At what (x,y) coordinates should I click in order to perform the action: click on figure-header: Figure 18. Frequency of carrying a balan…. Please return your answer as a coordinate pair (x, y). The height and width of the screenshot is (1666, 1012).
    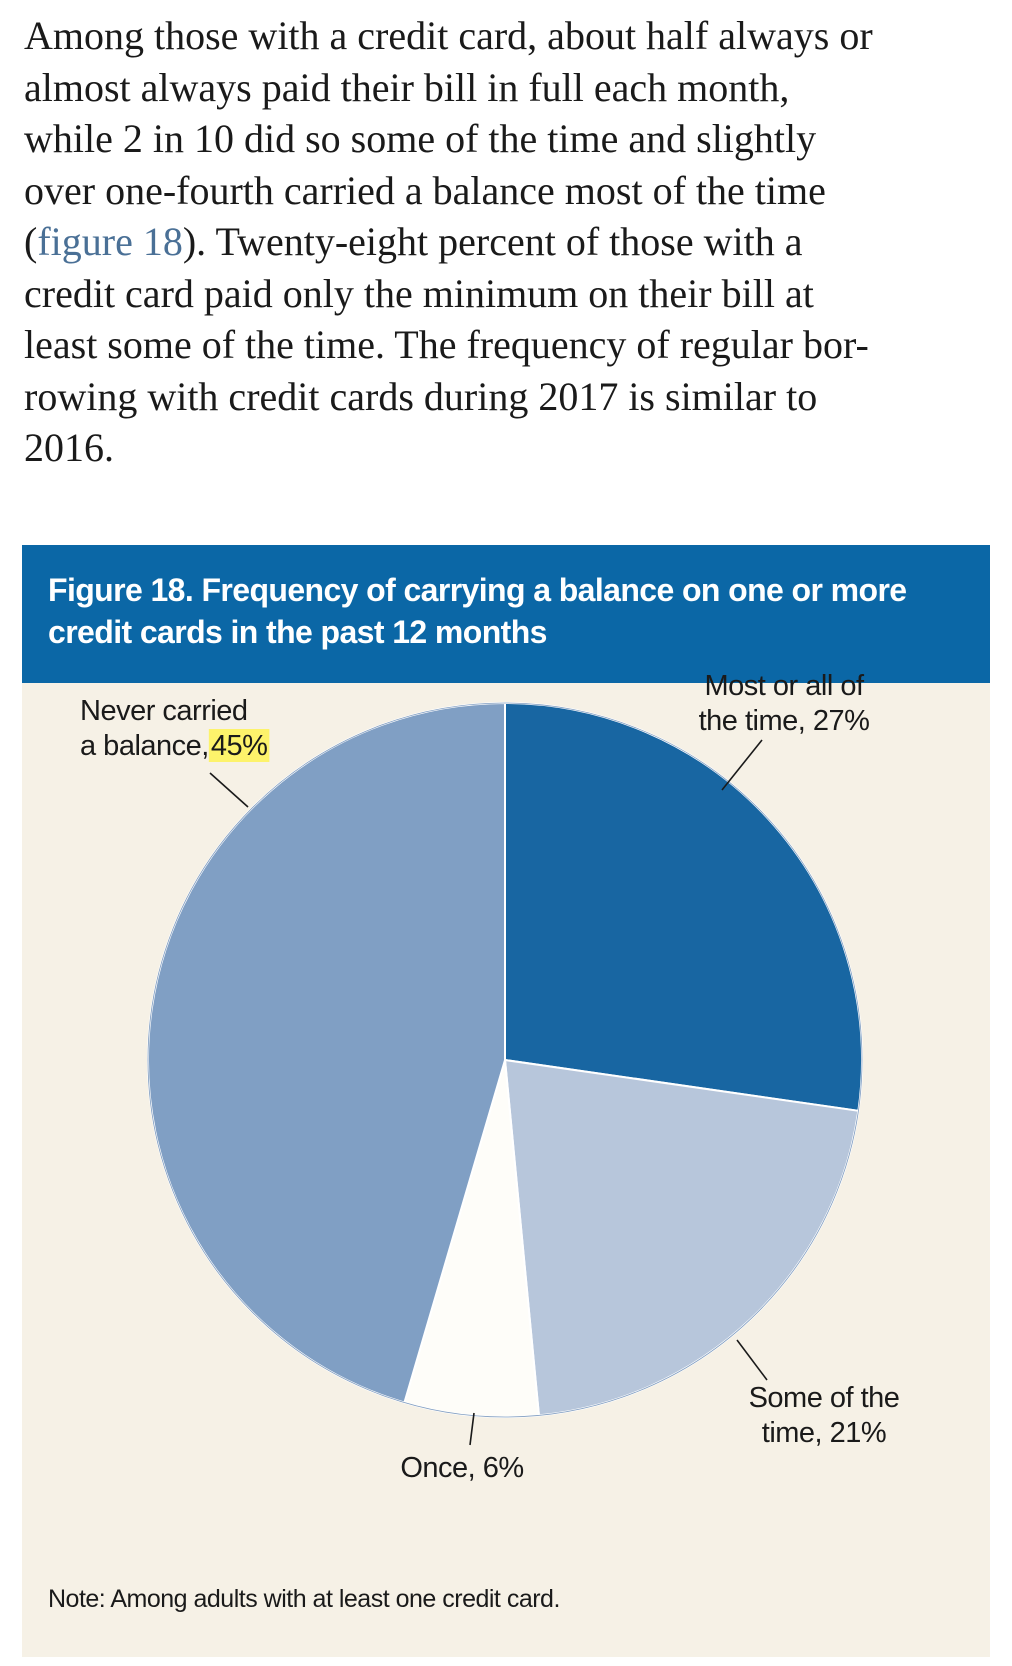
    Looking at the image, I should click on (506, 614).